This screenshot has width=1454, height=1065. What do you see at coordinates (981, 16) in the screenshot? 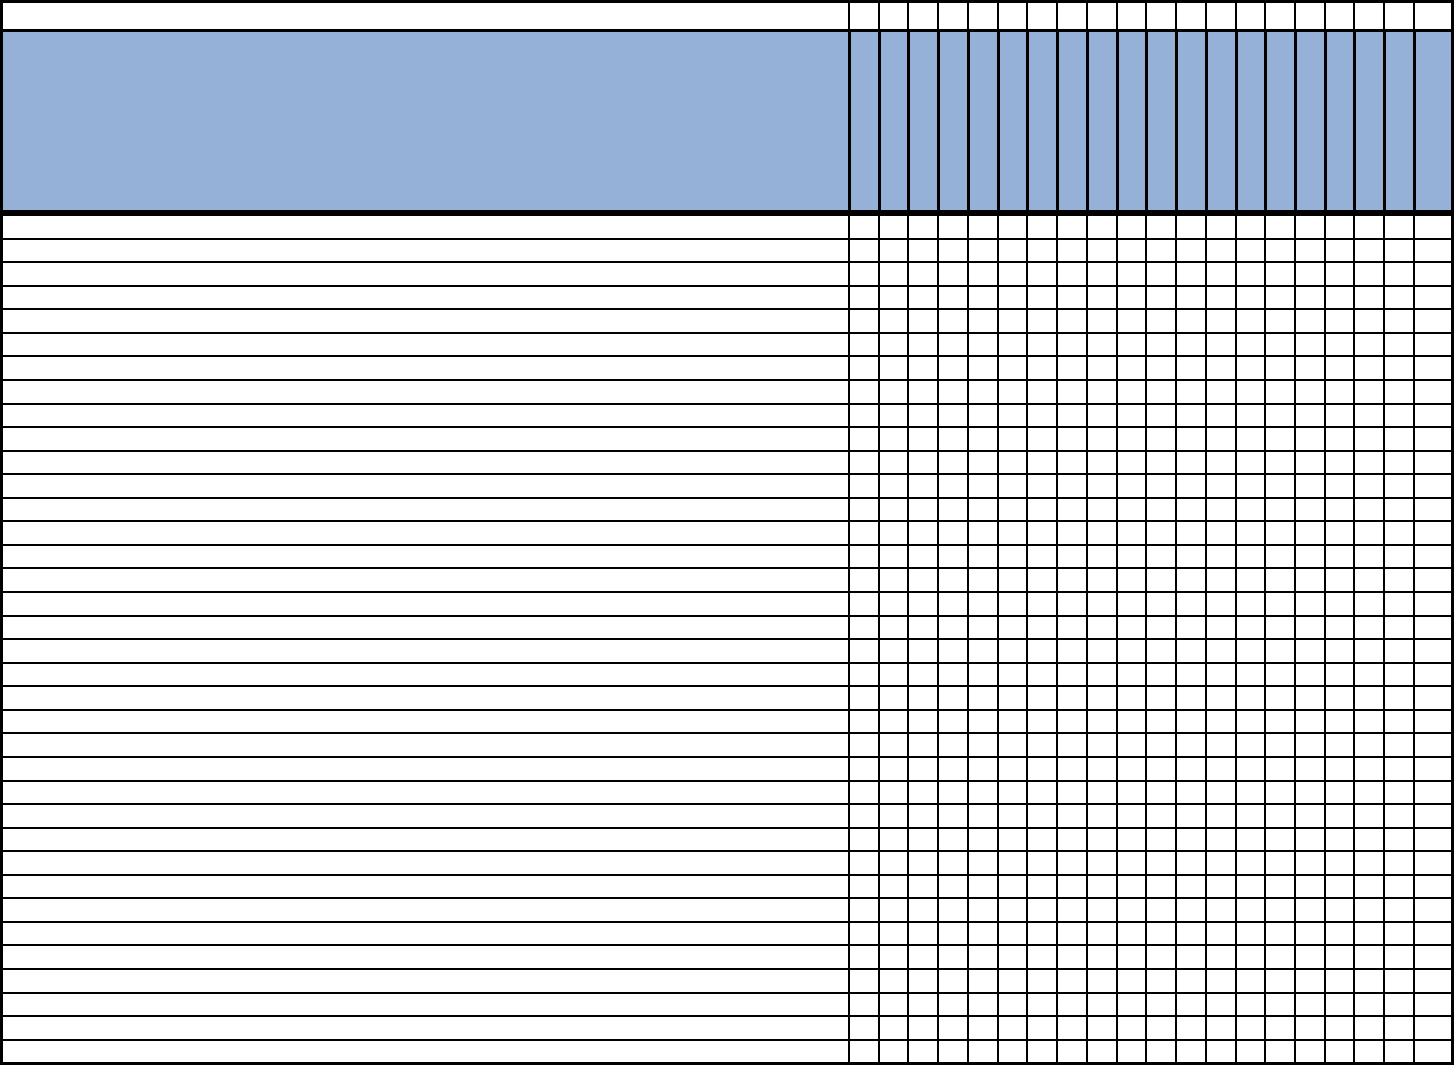
I see `top-row-column-cell` at bounding box center [981, 16].